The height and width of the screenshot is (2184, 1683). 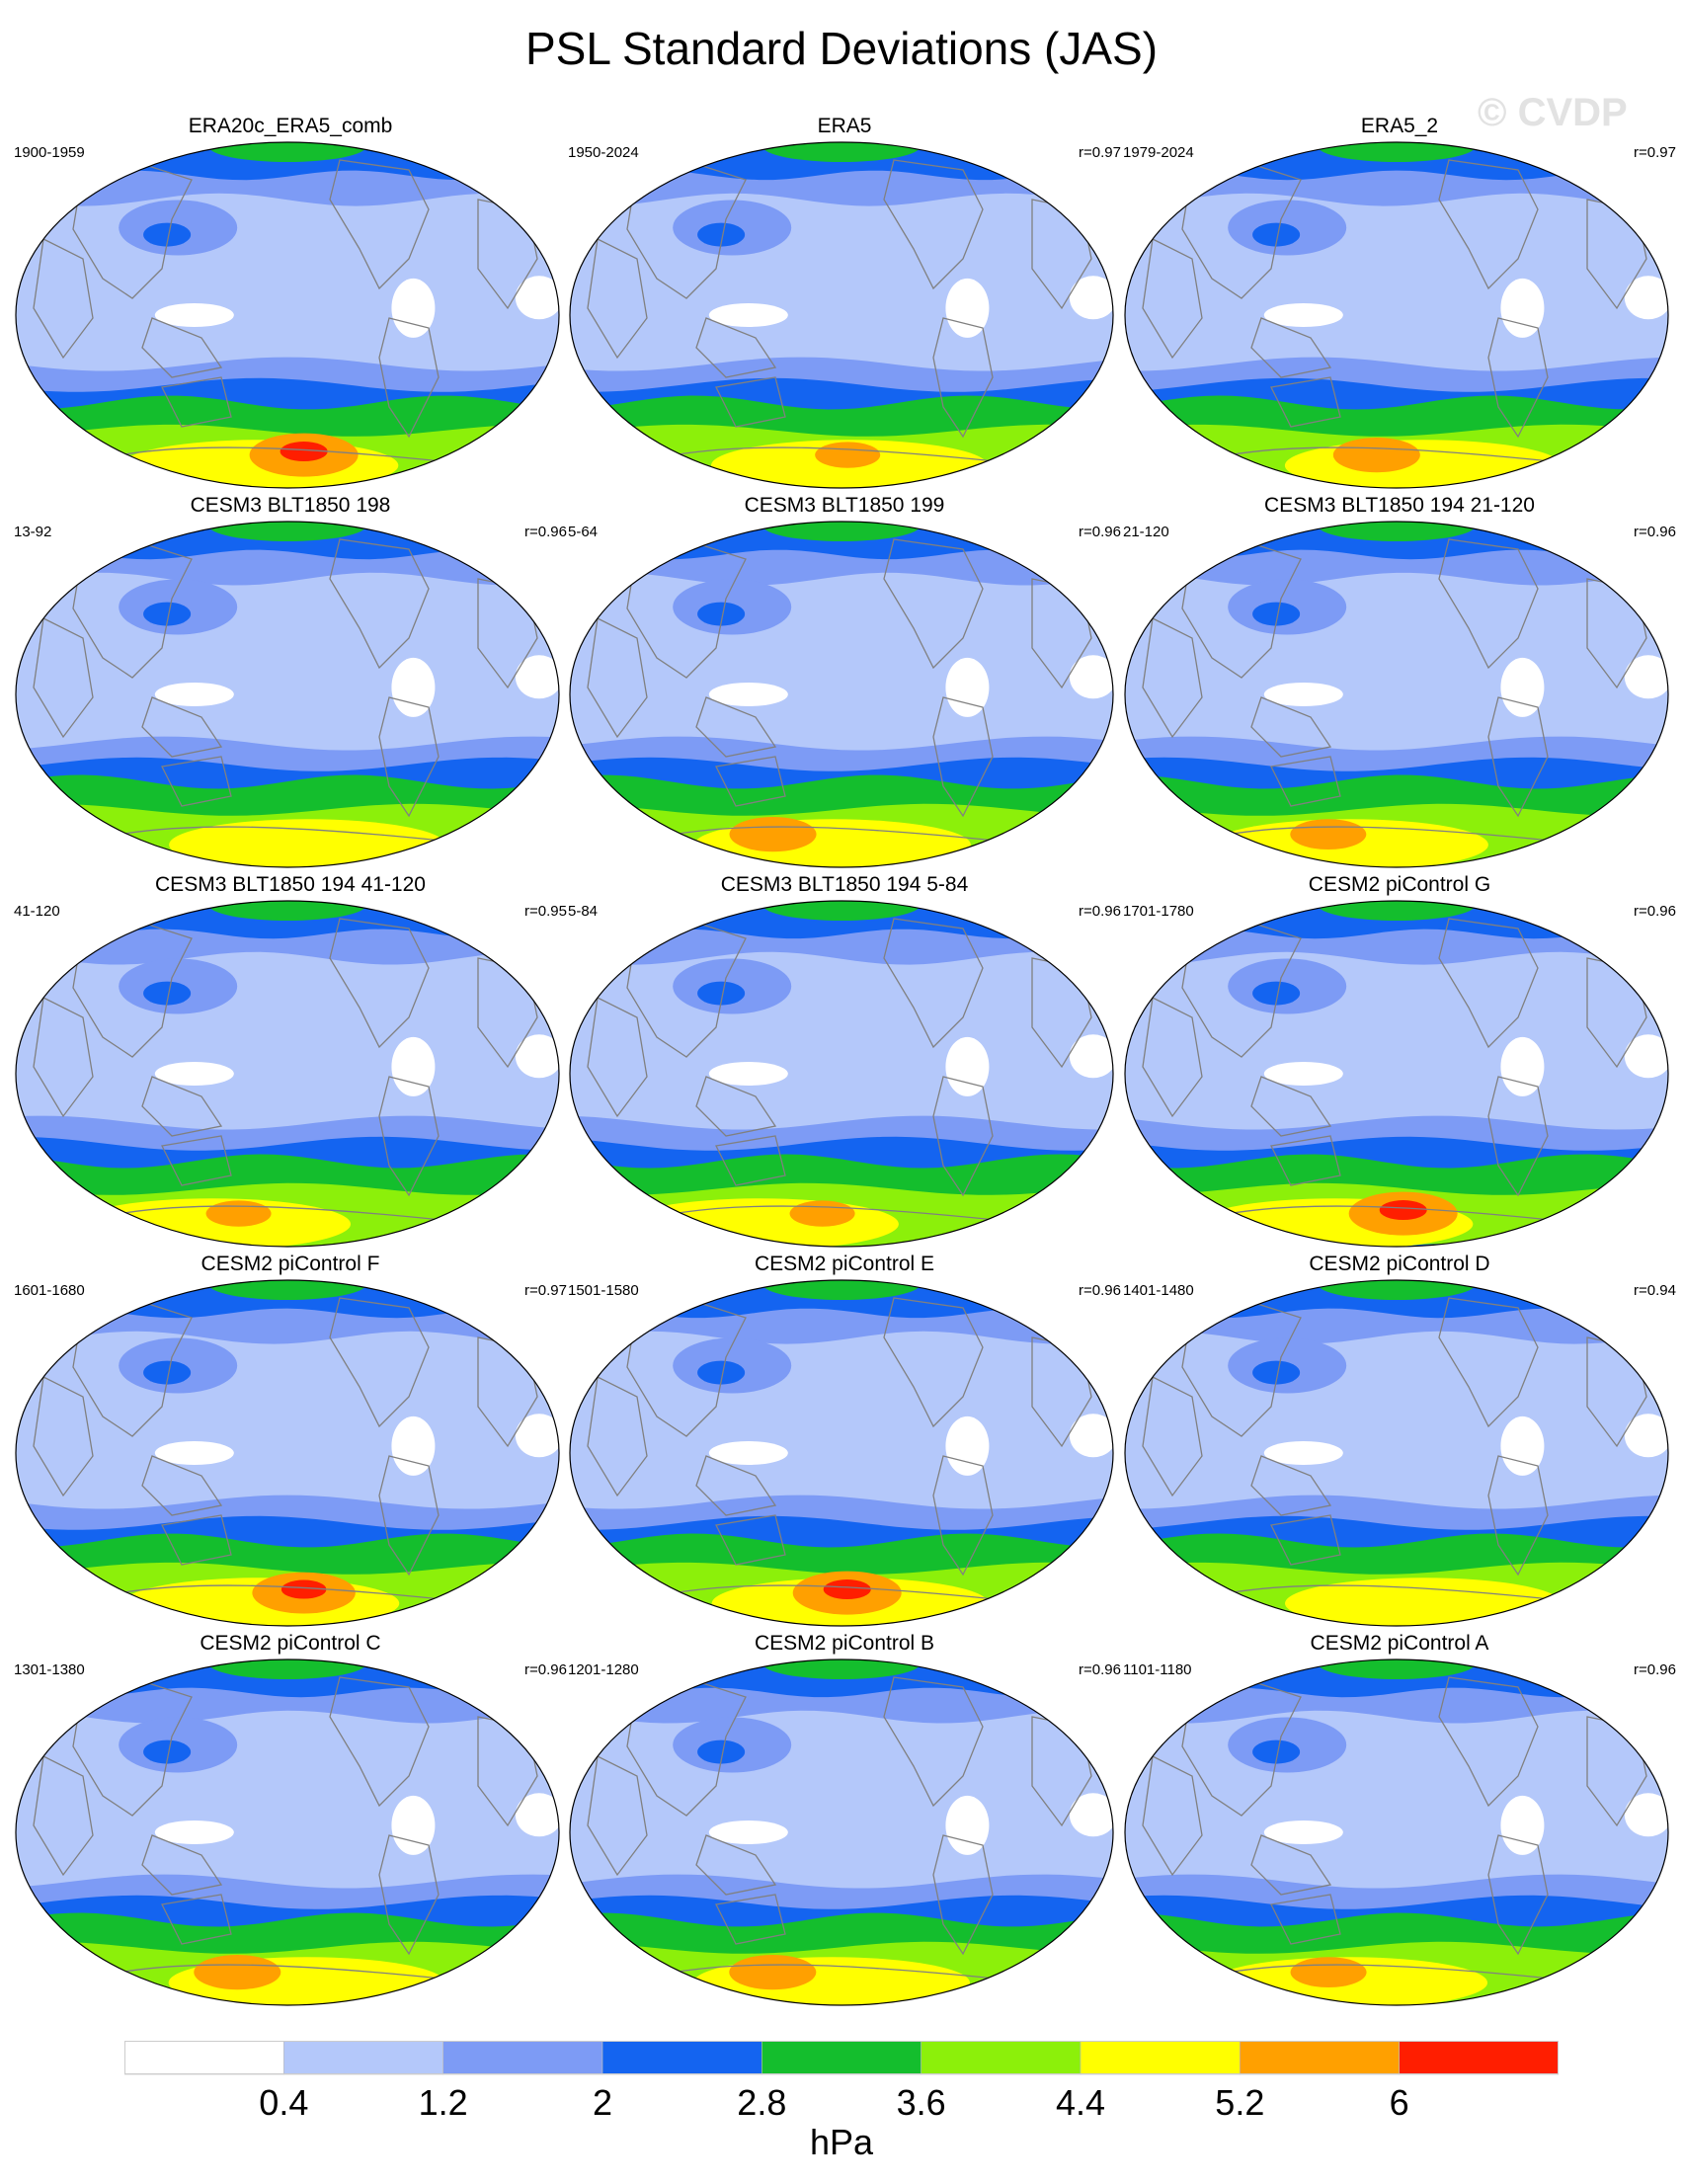 What do you see at coordinates (844, 126) in the screenshot?
I see `panel-title: ERA5` at bounding box center [844, 126].